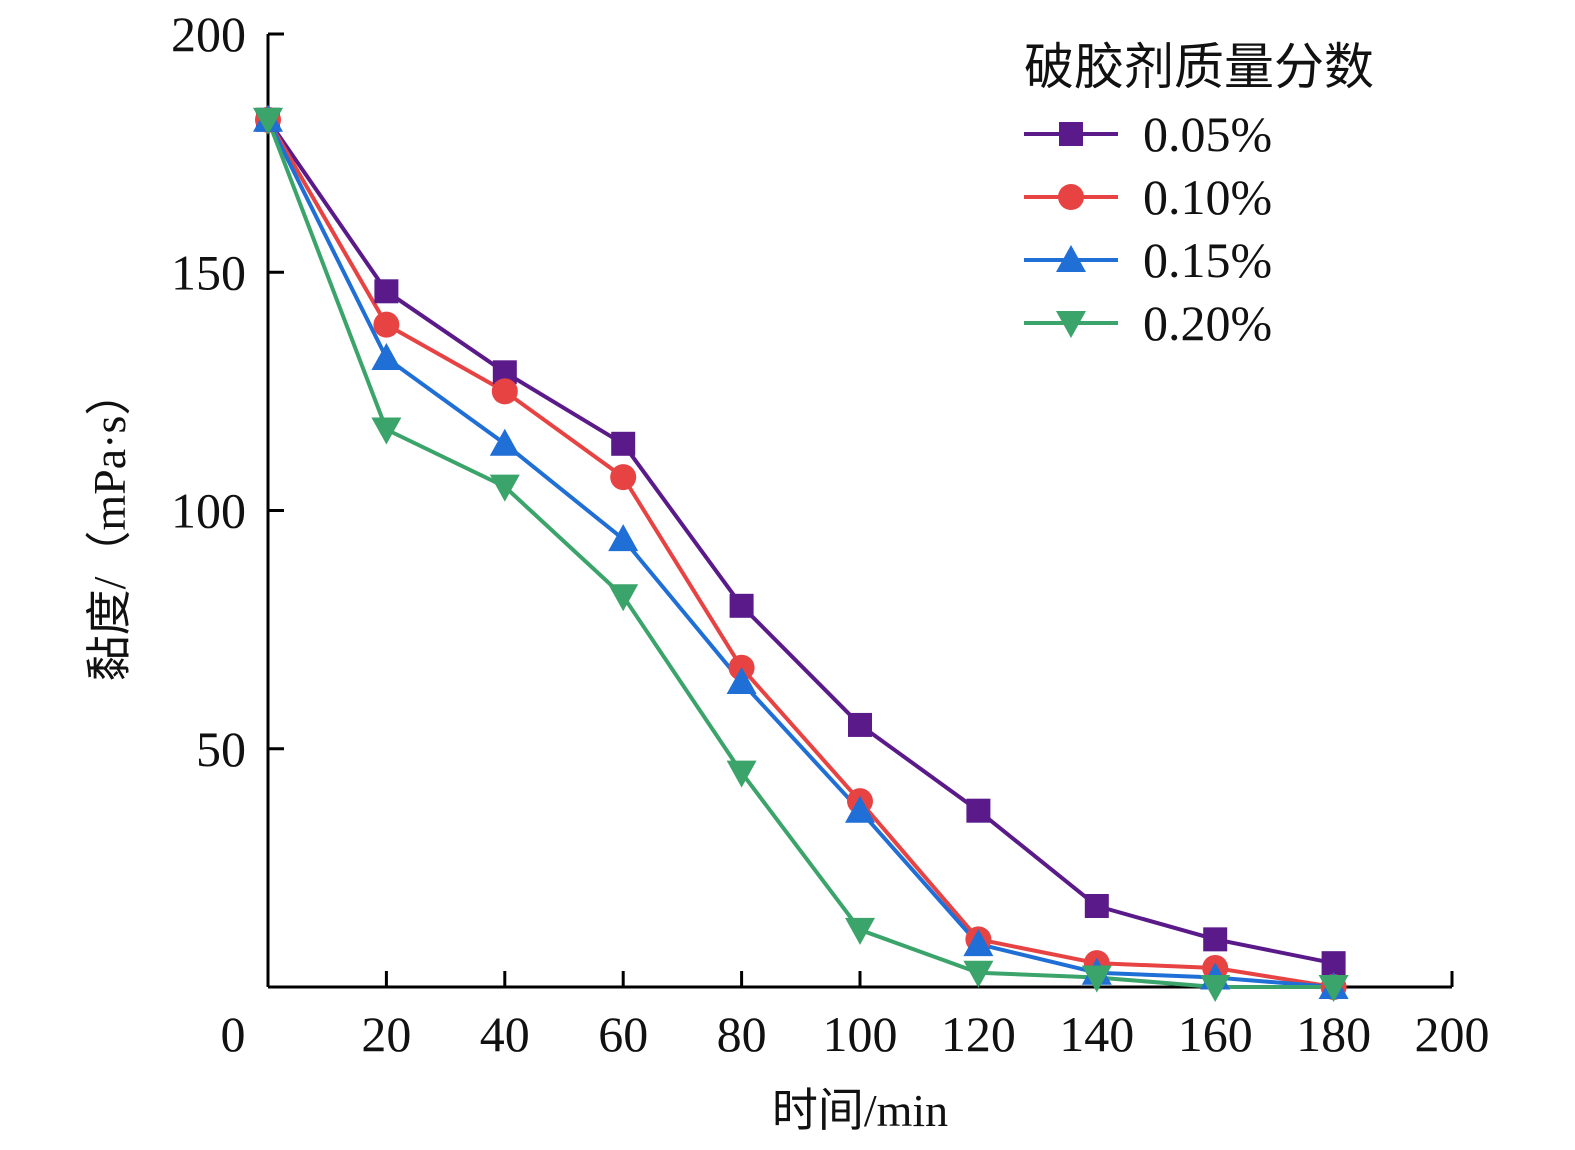 The width and height of the screenshot is (1575, 1150). I want to click on x-tick-label: 60, so click(623, 1034).